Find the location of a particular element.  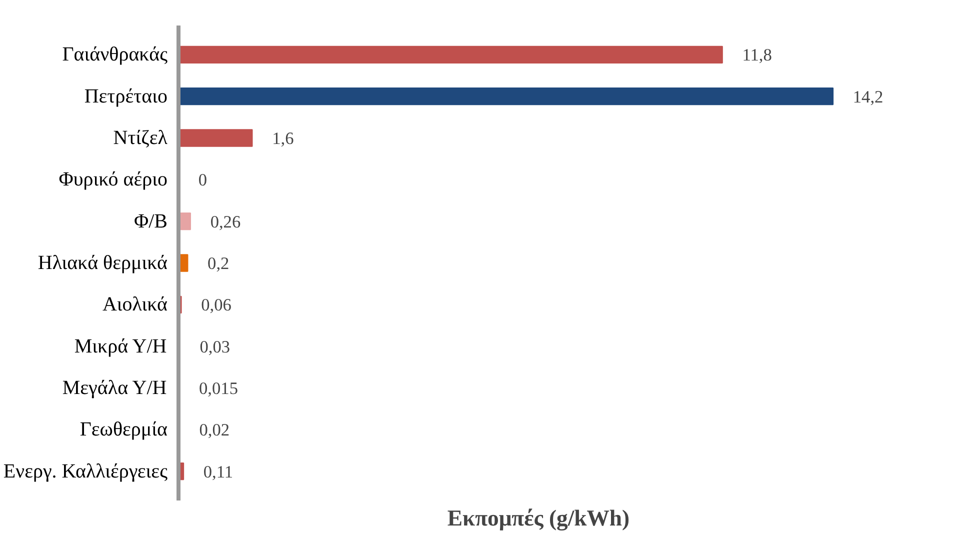

y-tick-label: Γεωθερμία is located at coordinates (124, 429).